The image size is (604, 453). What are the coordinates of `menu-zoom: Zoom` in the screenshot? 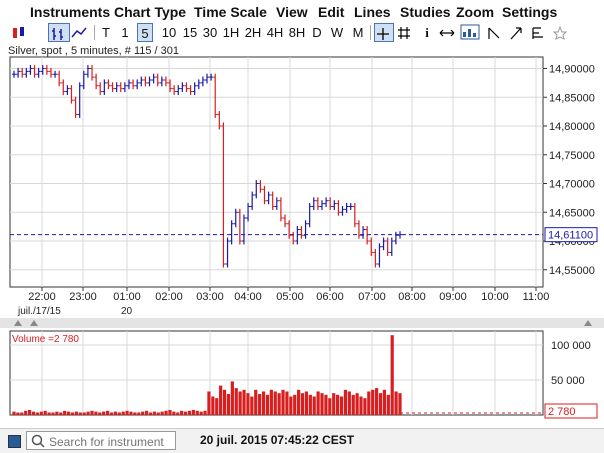 It's located at (475, 12).